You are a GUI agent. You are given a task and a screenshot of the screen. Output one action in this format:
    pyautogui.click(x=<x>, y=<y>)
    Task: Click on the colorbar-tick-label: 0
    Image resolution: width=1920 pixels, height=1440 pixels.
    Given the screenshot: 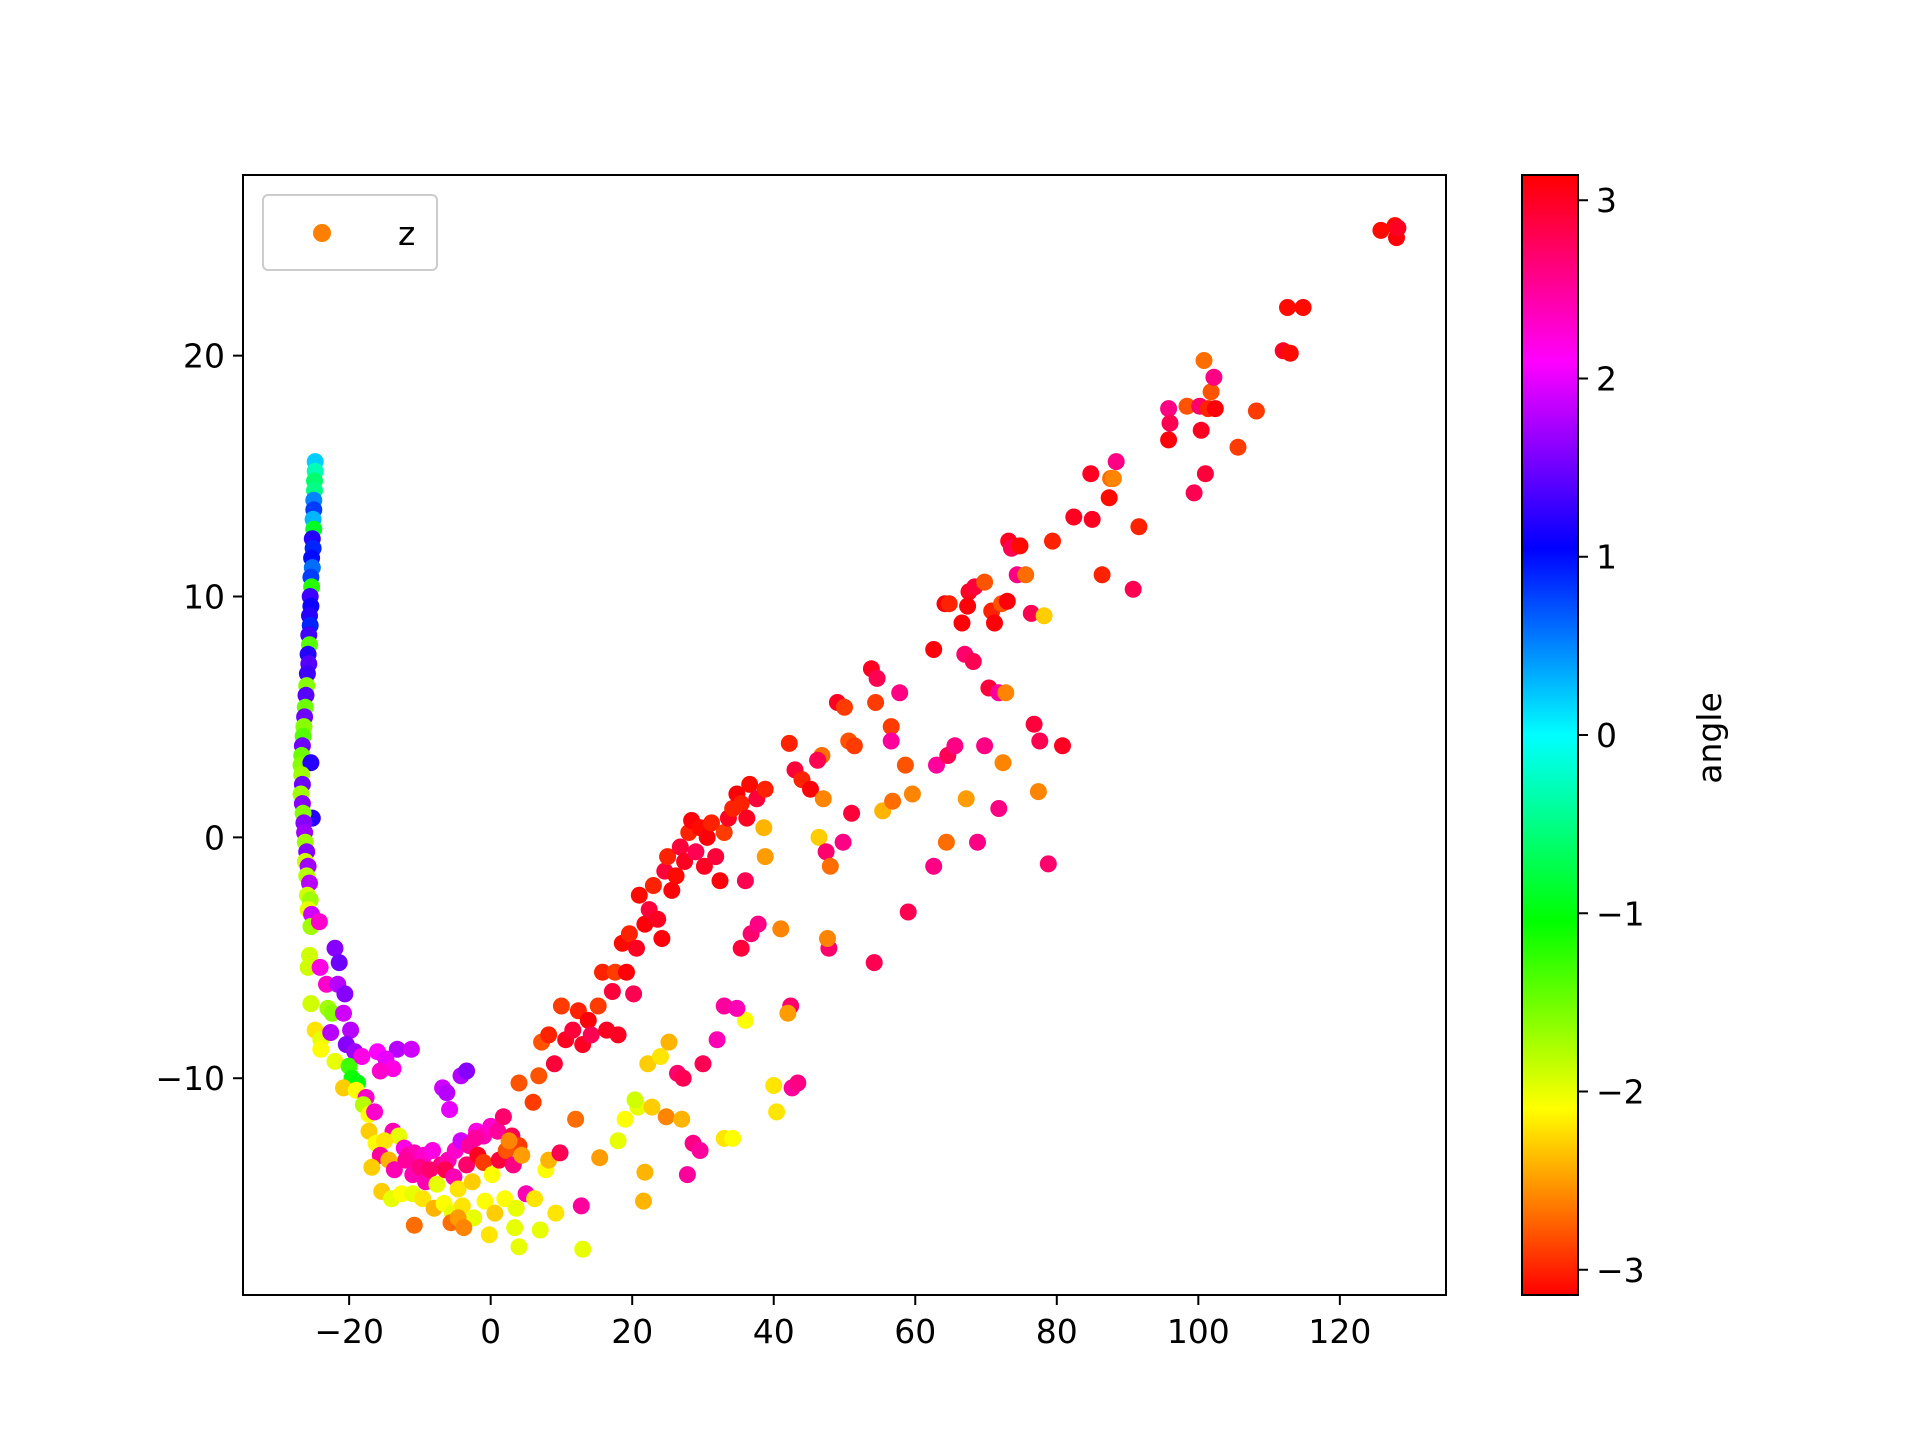 What is the action you would take?
    pyautogui.click(x=1606, y=735)
    